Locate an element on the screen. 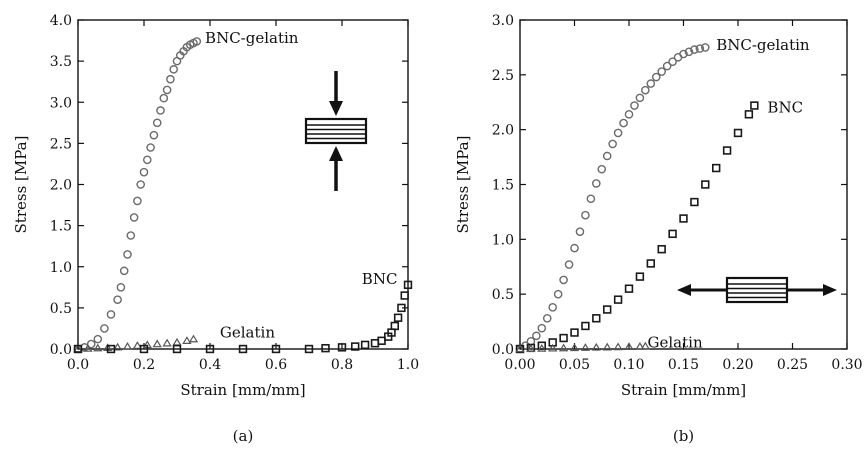 The image size is (865, 452). compression-arrows-icon is located at coordinates (336, 131).